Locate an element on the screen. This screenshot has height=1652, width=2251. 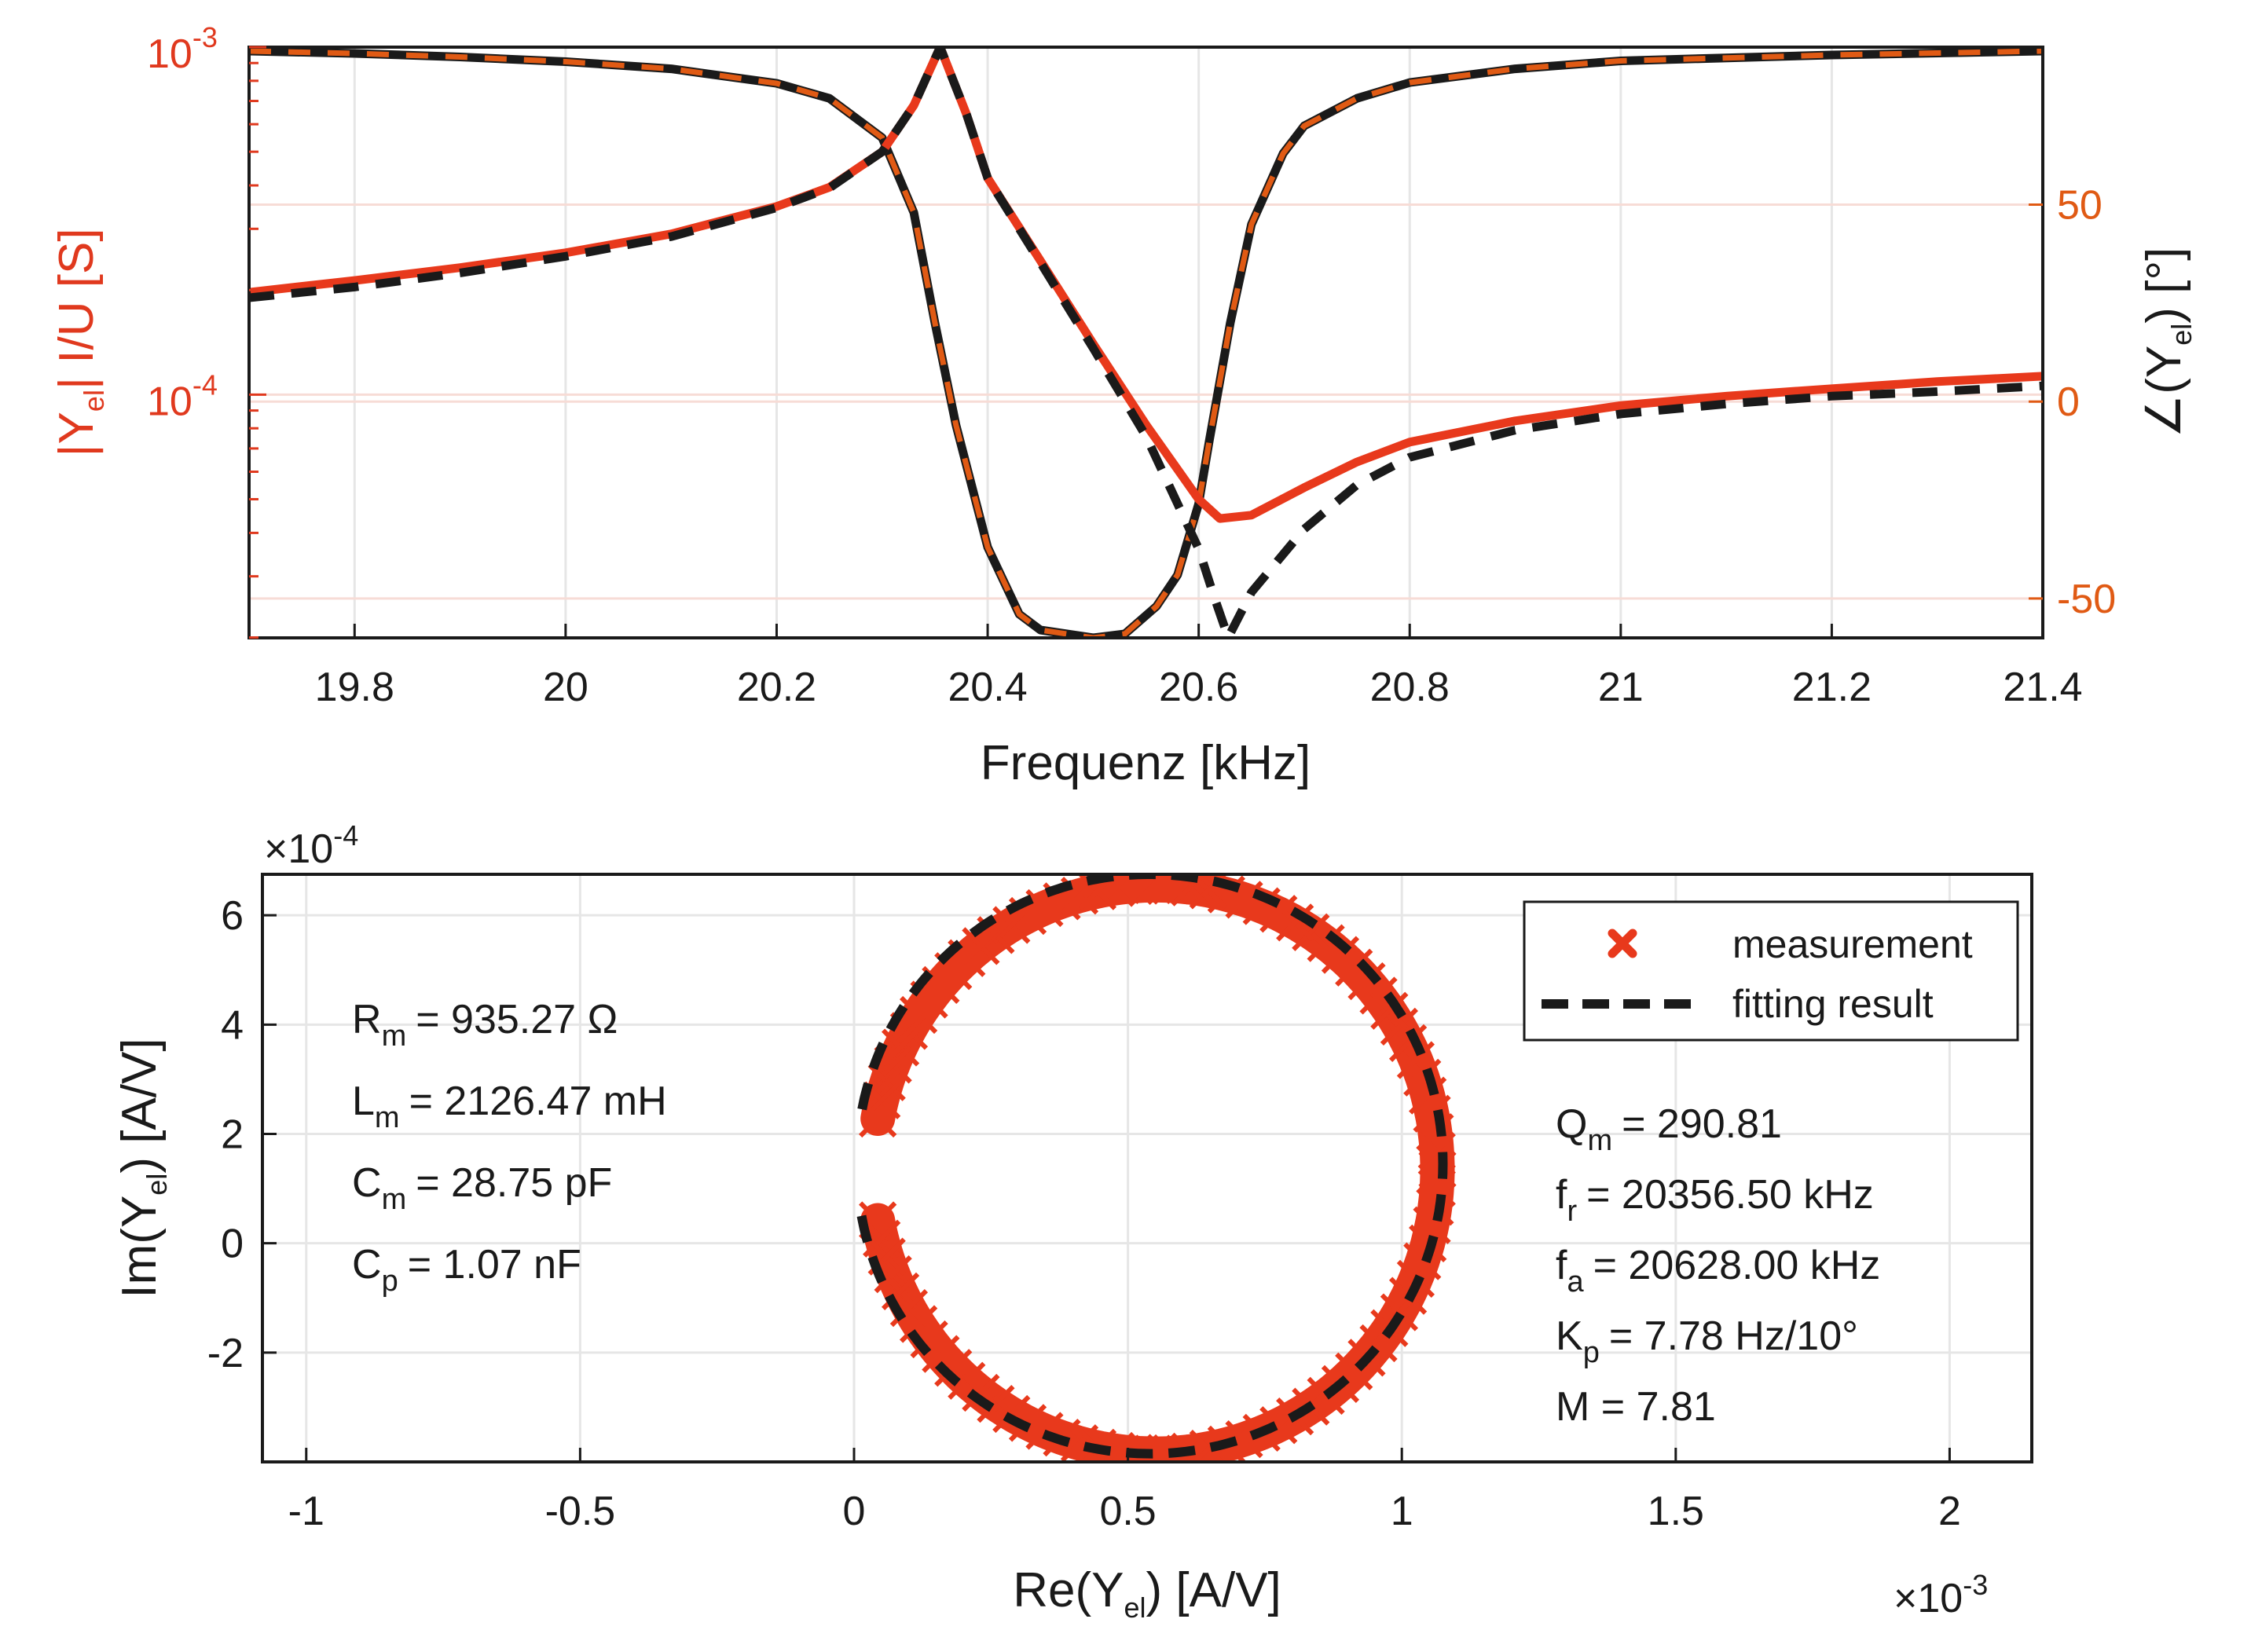
y-exponent-power: -4 is located at coordinates (345, 835).